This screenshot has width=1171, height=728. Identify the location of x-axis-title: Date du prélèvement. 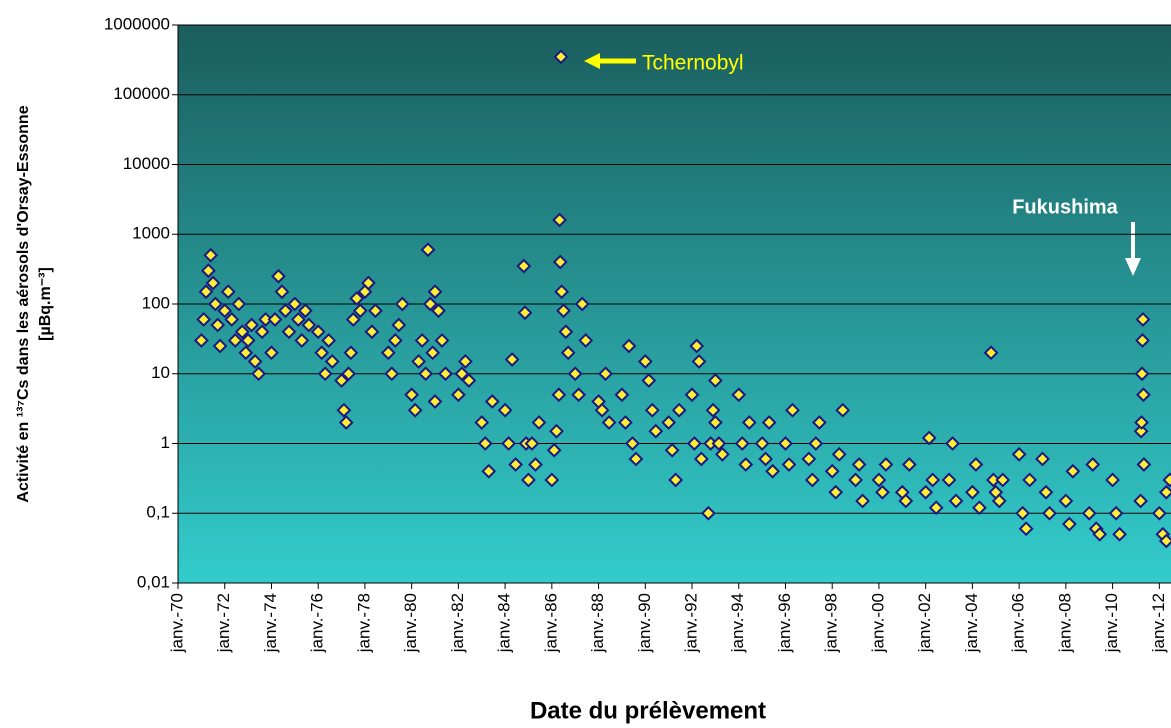
(648, 710).